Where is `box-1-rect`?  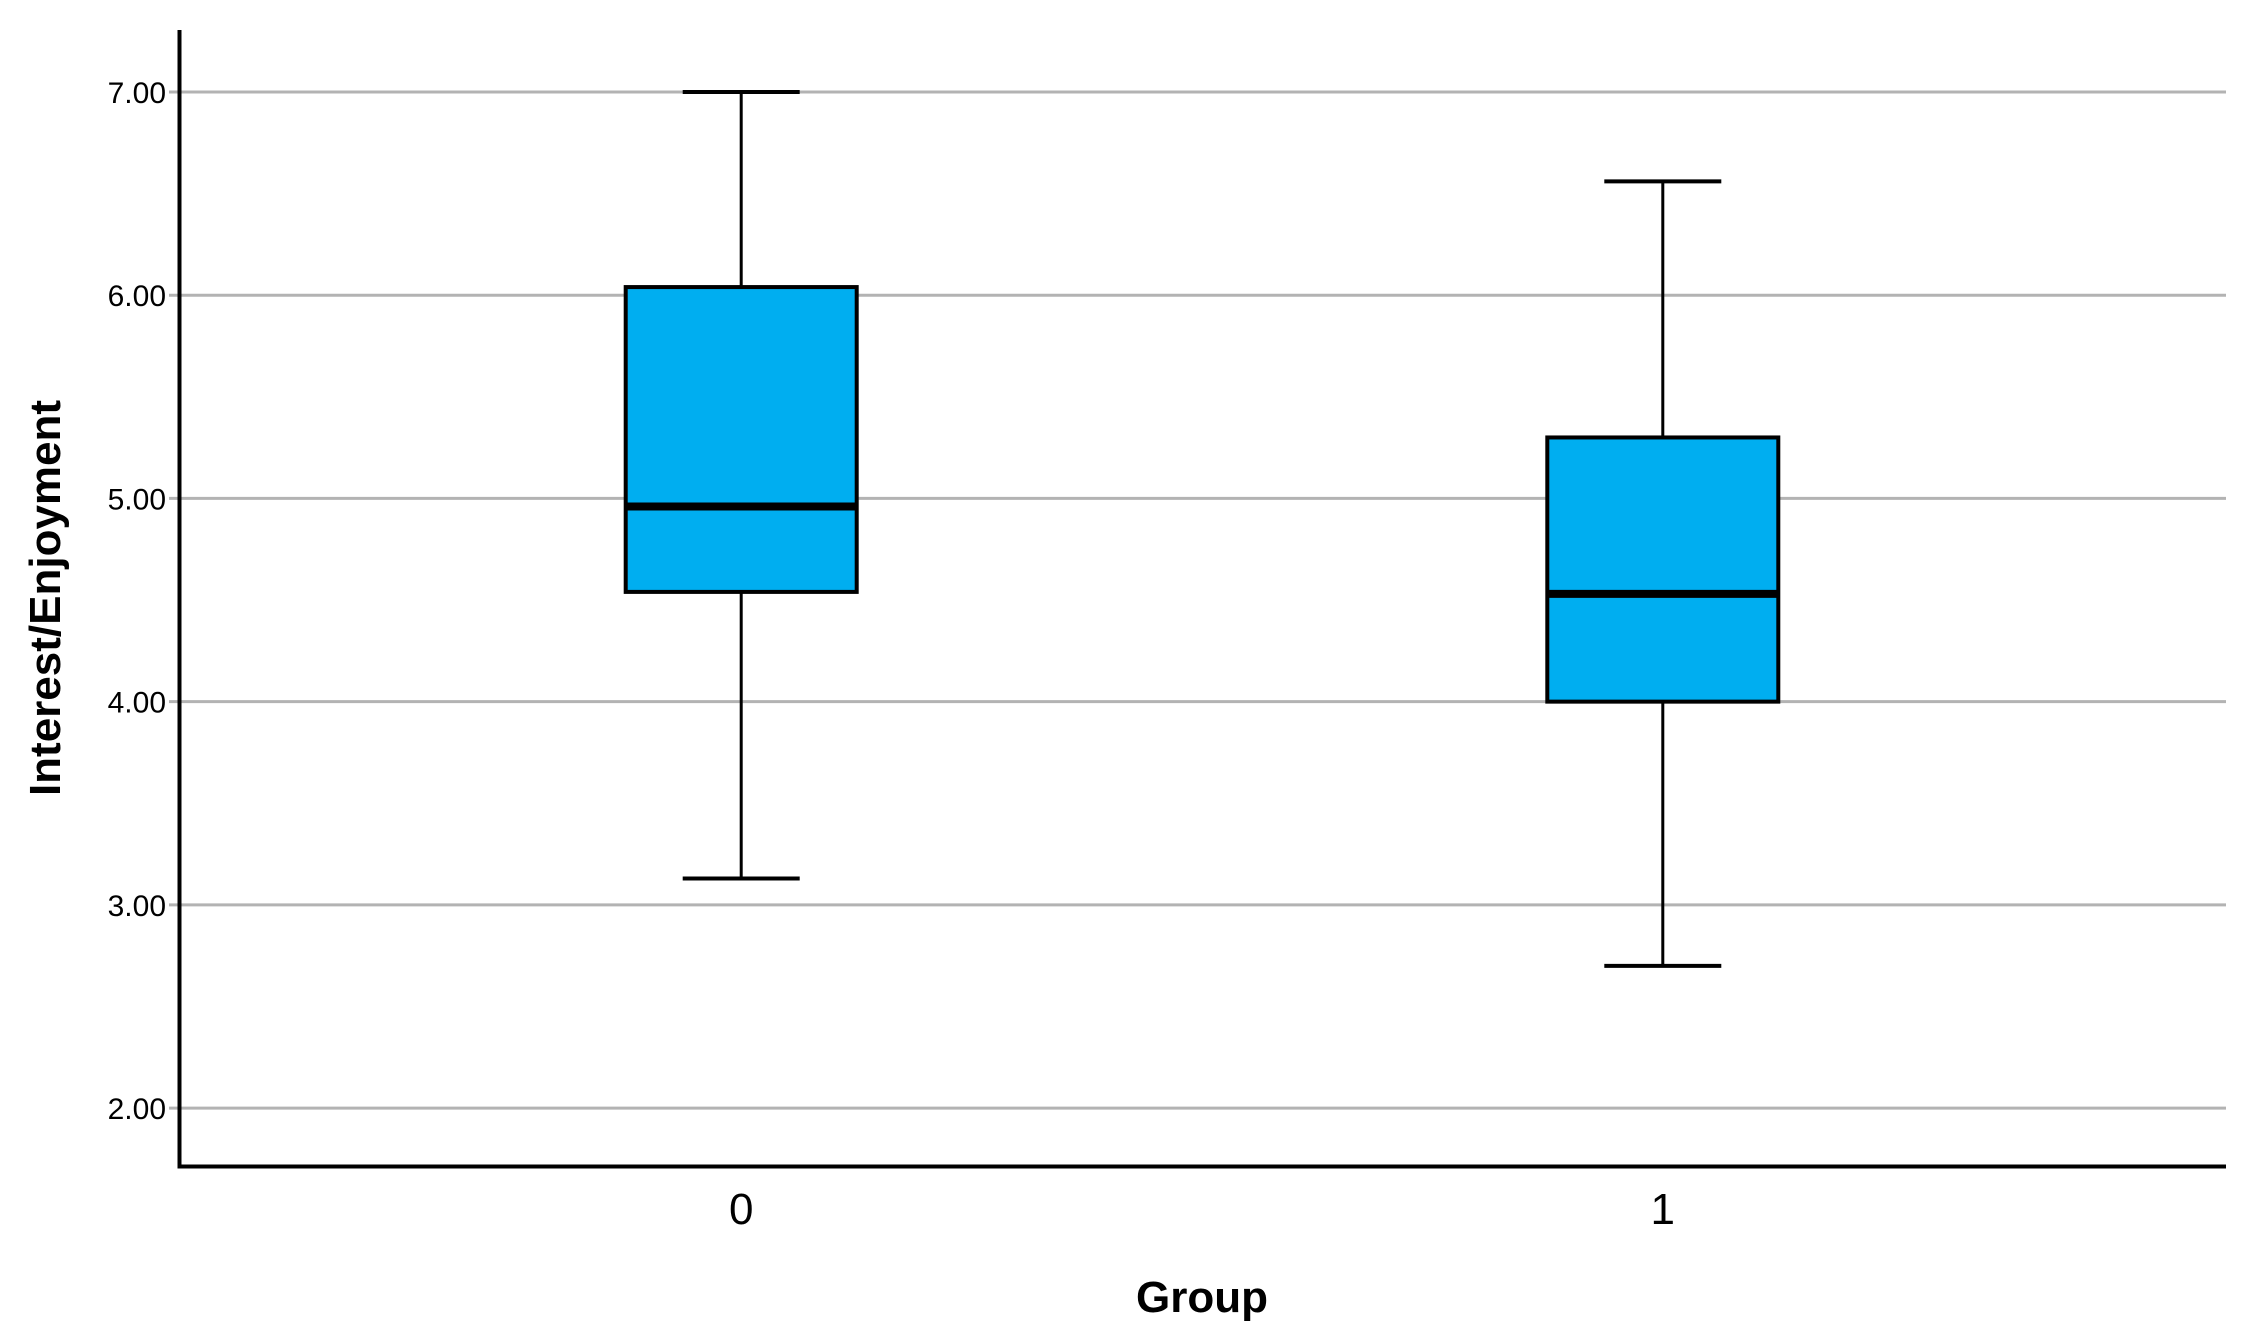
box-1-rect is located at coordinates (1663, 569).